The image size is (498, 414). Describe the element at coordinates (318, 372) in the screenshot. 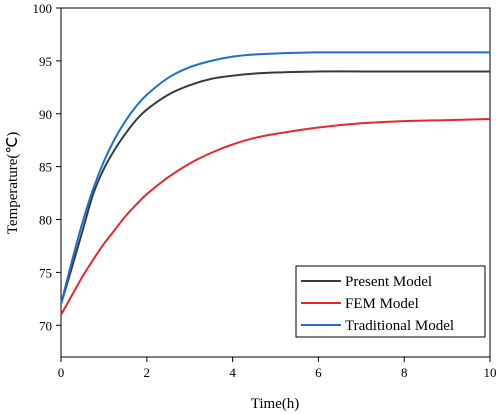

I see `x-tick-label: 6` at that location.